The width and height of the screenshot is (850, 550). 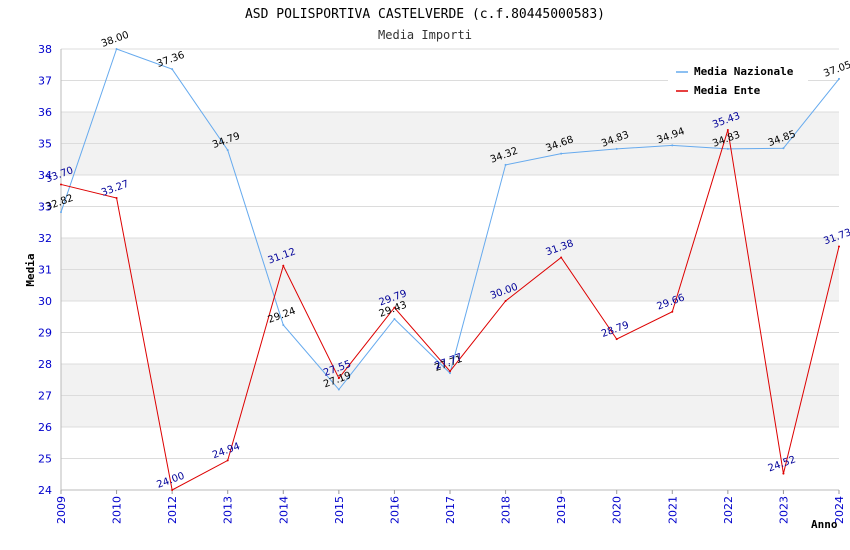 I want to click on y-tick-labels: 24 25 26 27 28 29 30 31 32 33 34 35 36 37 38, so click(x=45, y=270).